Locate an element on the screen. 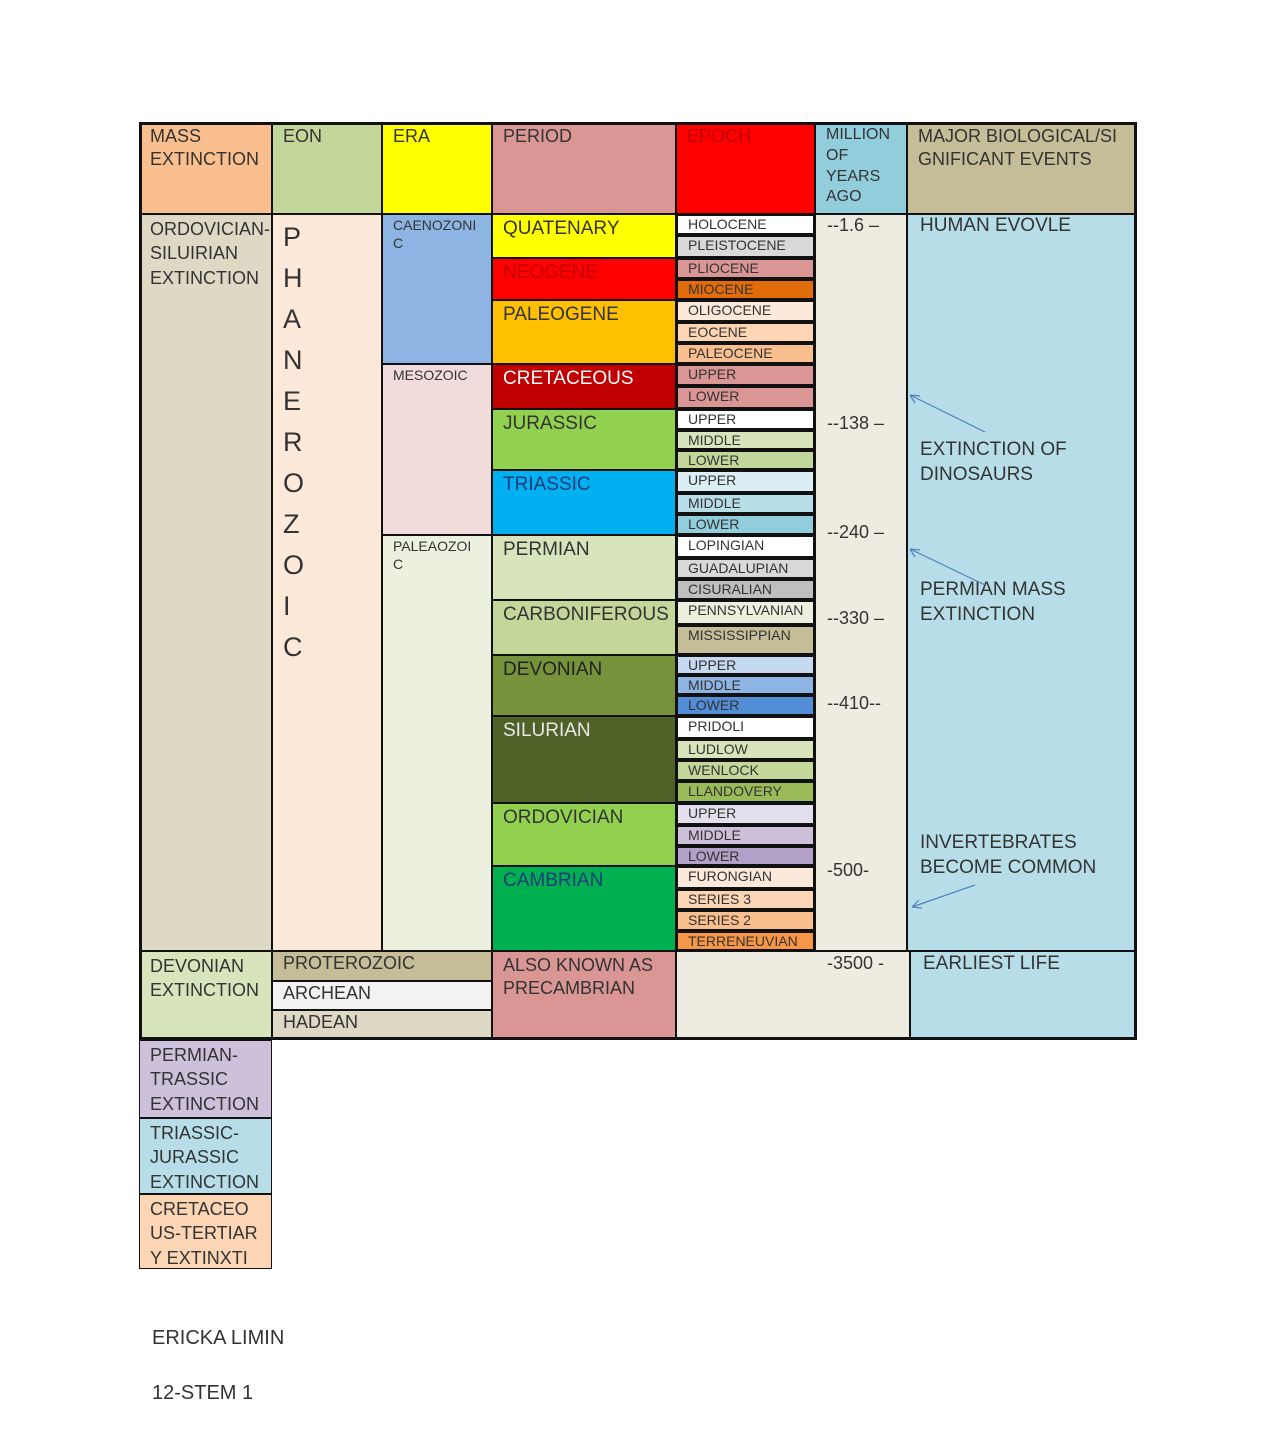  epoch: OLIGOCENE is located at coordinates (745, 311).